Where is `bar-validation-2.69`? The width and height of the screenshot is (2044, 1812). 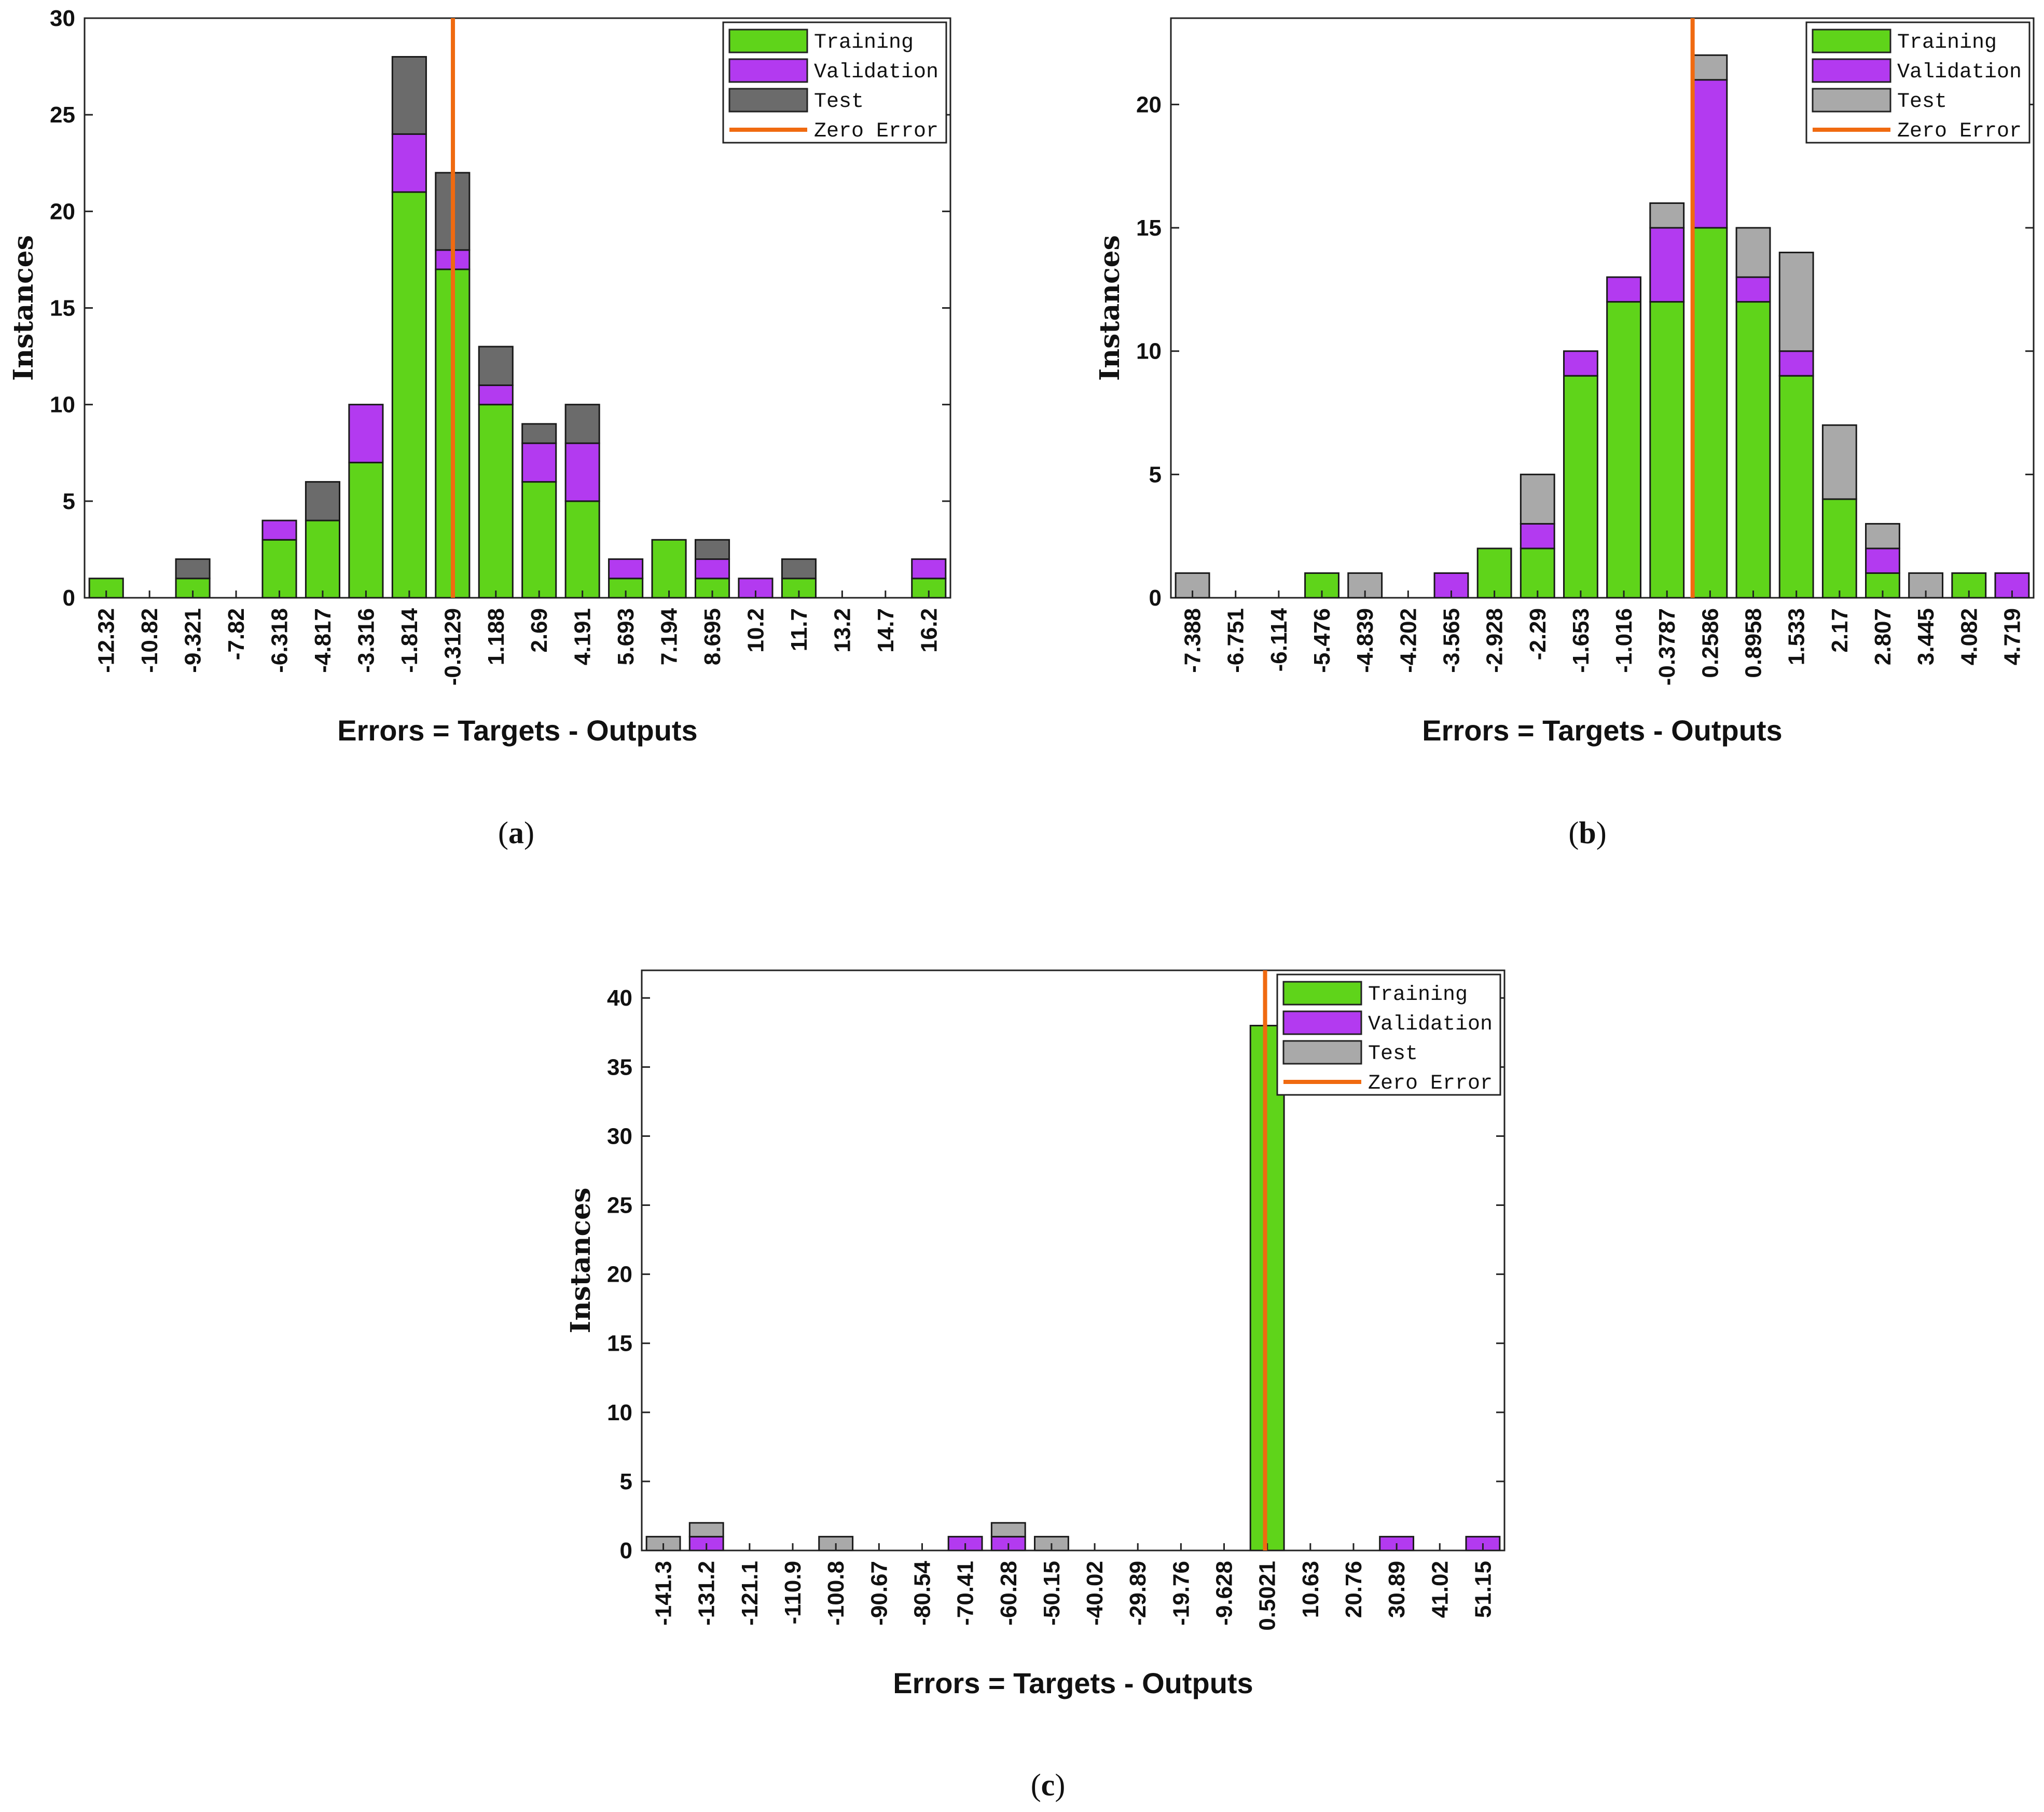 bar-validation-2.69 is located at coordinates (539, 463).